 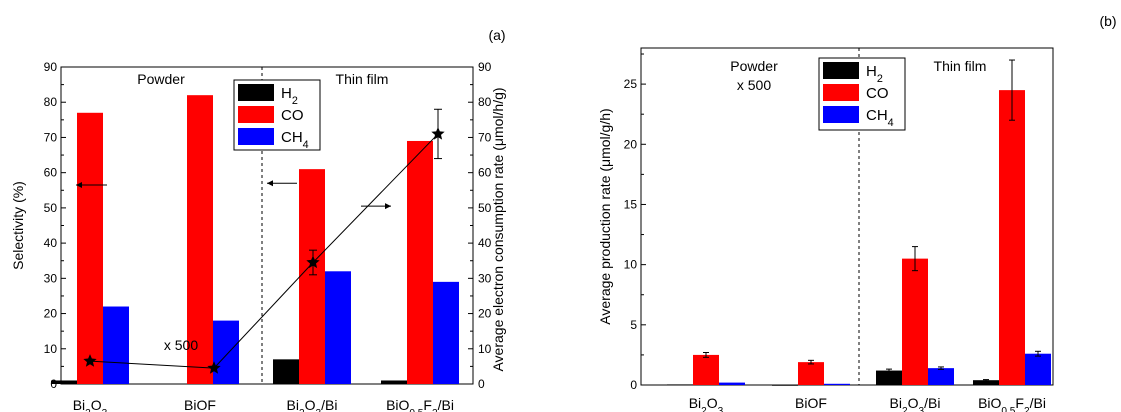 What do you see at coordinates (51, 67) in the screenshot?
I see `a-ytick-label: 90` at bounding box center [51, 67].